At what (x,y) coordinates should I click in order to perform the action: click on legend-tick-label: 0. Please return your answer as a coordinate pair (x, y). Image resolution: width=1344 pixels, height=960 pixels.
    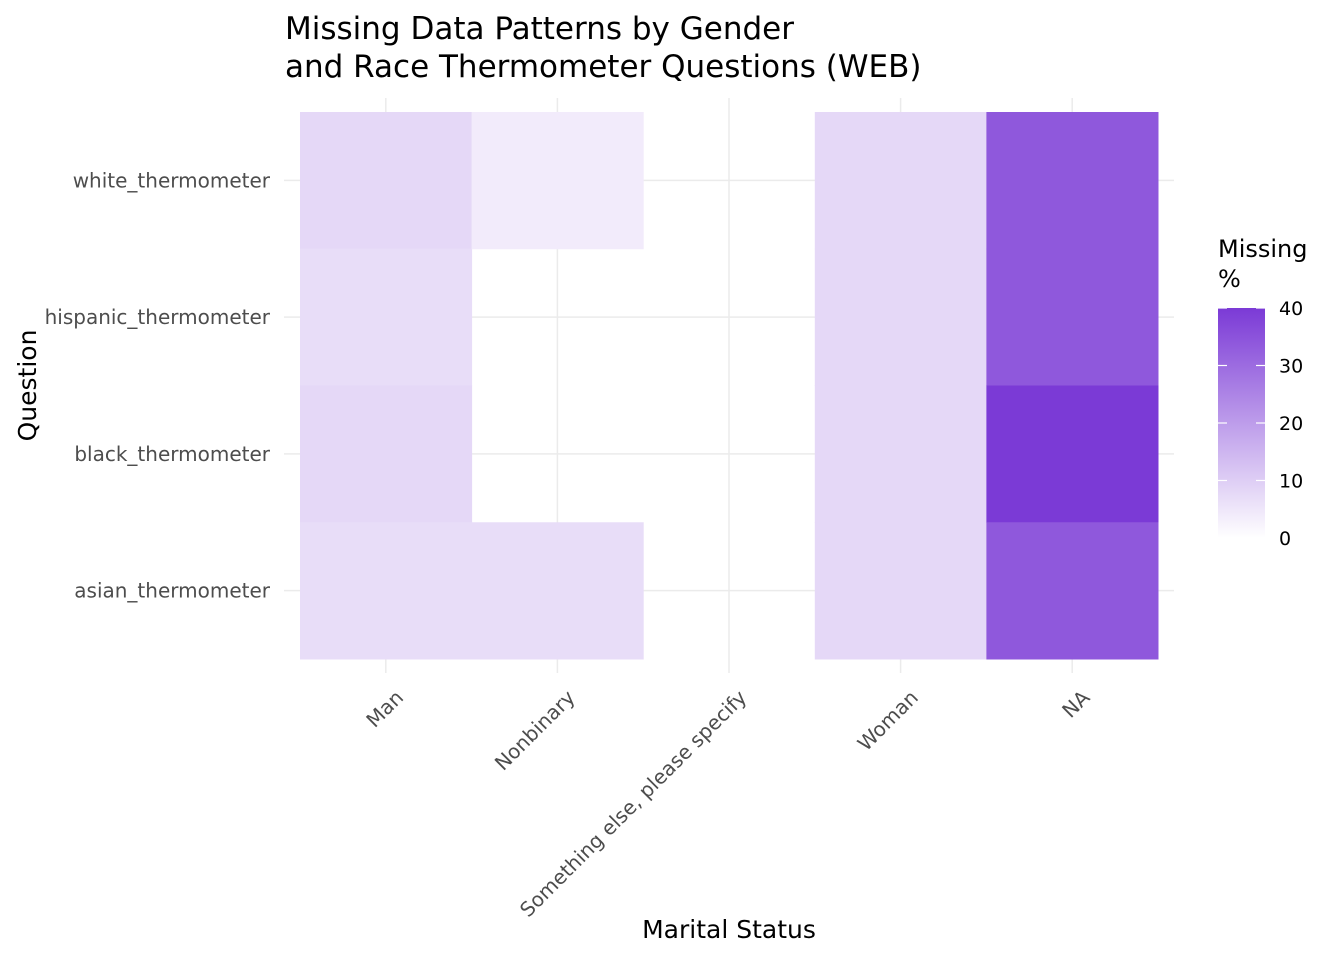
    Looking at the image, I should click on (1285, 539).